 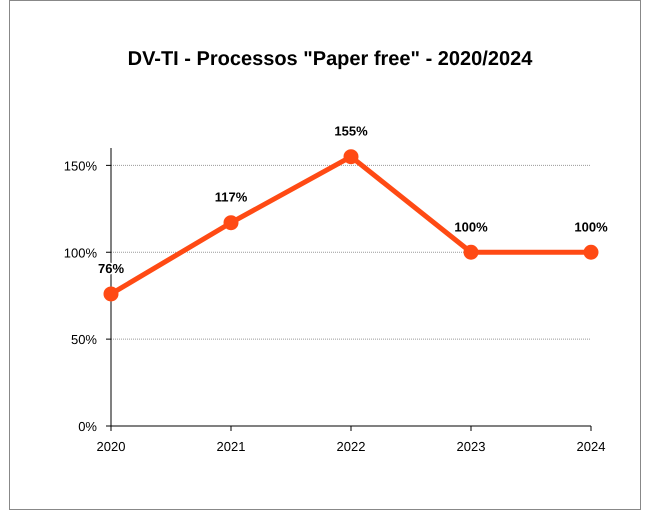 I want to click on data-label: 155%, so click(x=351, y=131).